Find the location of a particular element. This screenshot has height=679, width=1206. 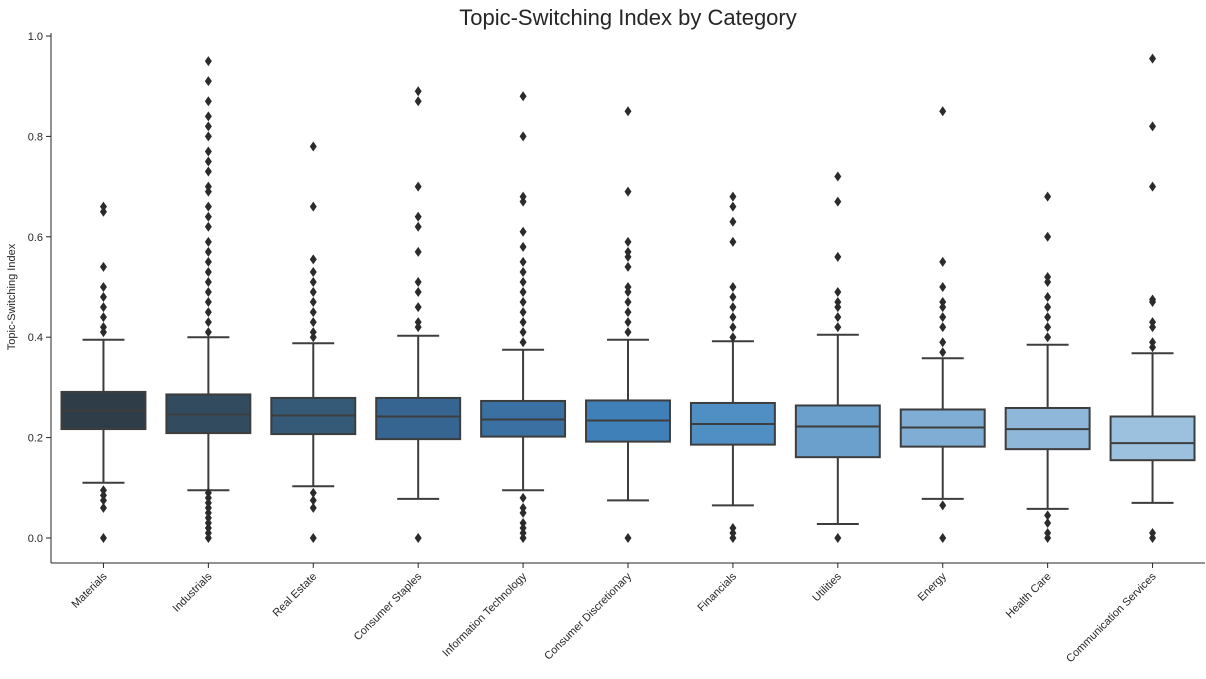

x-tick-label: Financials is located at coordinates (718, 592).